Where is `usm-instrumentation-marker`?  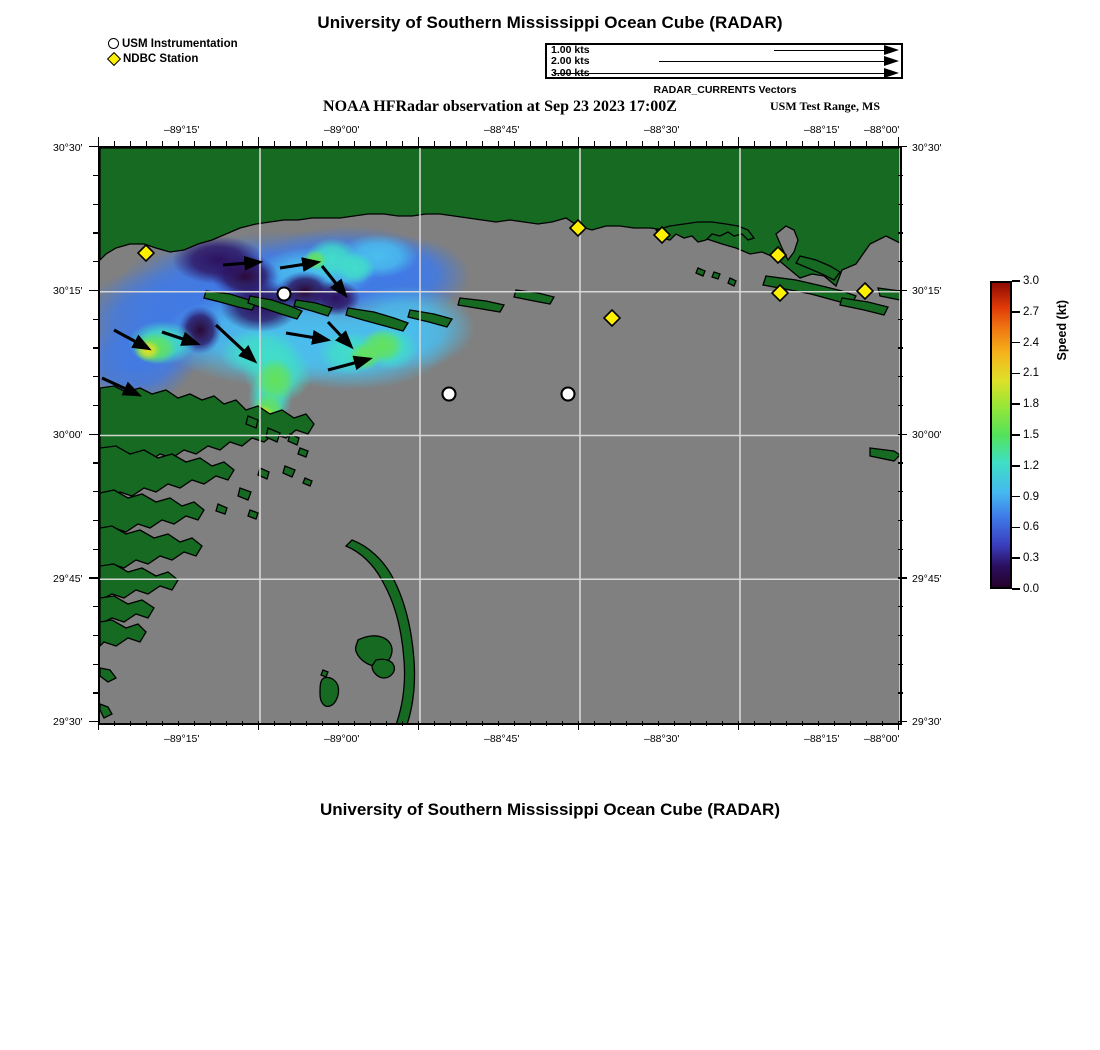
usm-instrumentation-marker is located at coordinates (568, 394).